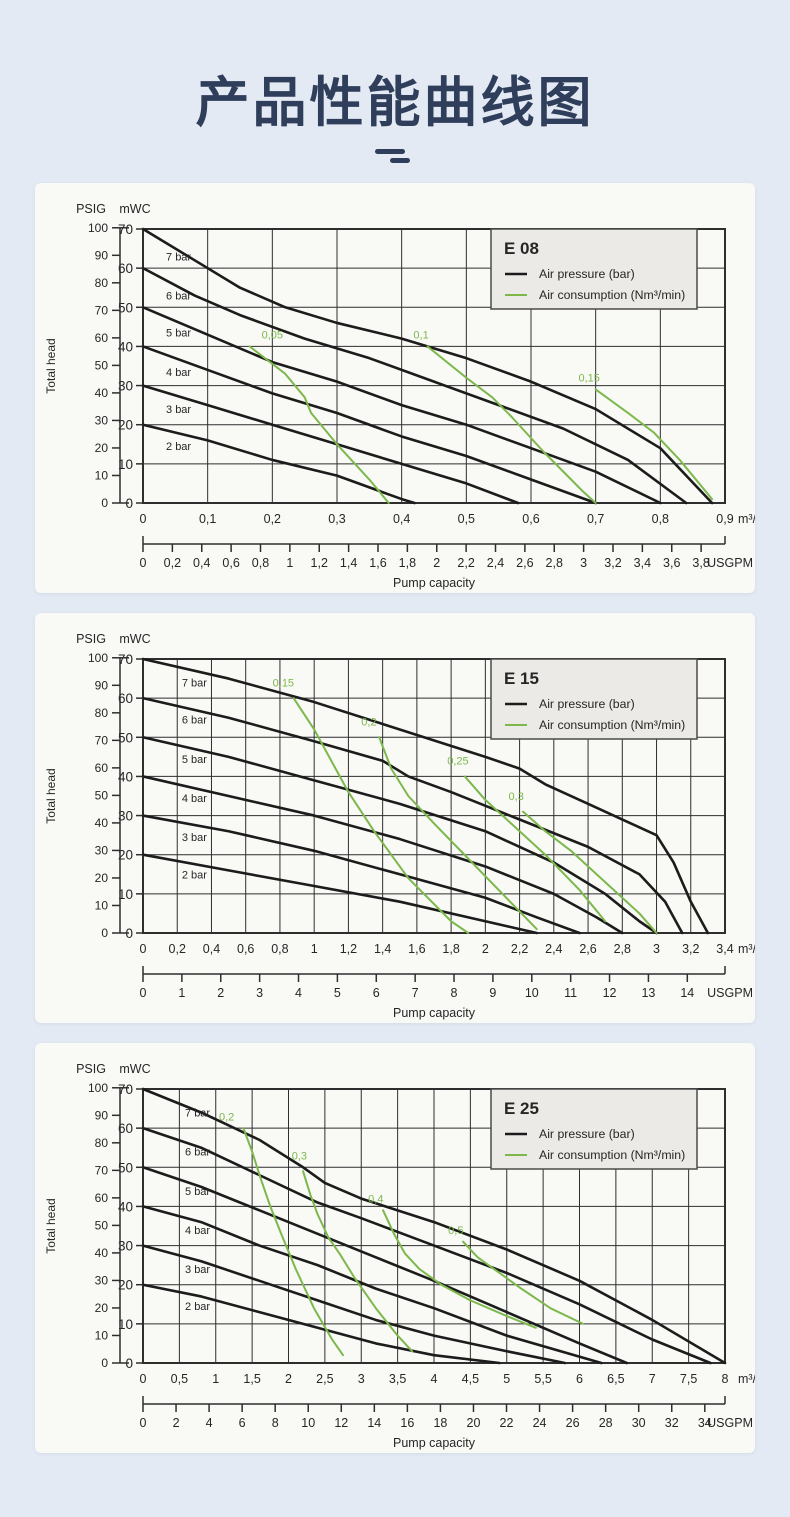  Describe the element at coordinates (361, 1379) in the screenshot. I see `m3h-tick-label: 3` at that location.